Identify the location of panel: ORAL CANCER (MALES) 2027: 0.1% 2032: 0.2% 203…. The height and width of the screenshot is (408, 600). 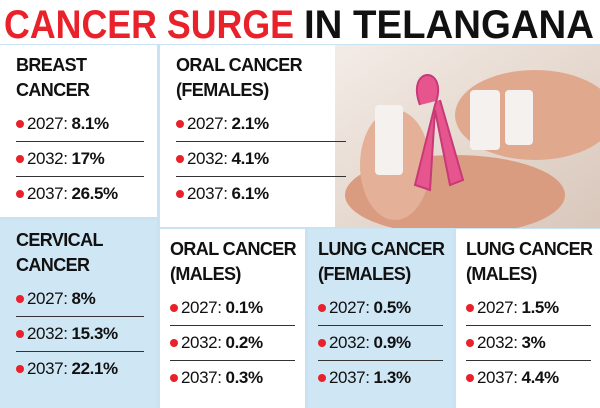
(232, 318).